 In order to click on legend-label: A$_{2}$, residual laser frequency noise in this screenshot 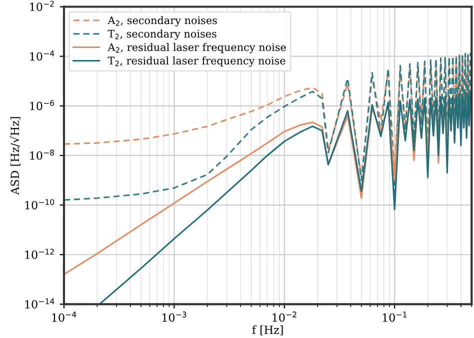, I will do `click(197, 48)`.